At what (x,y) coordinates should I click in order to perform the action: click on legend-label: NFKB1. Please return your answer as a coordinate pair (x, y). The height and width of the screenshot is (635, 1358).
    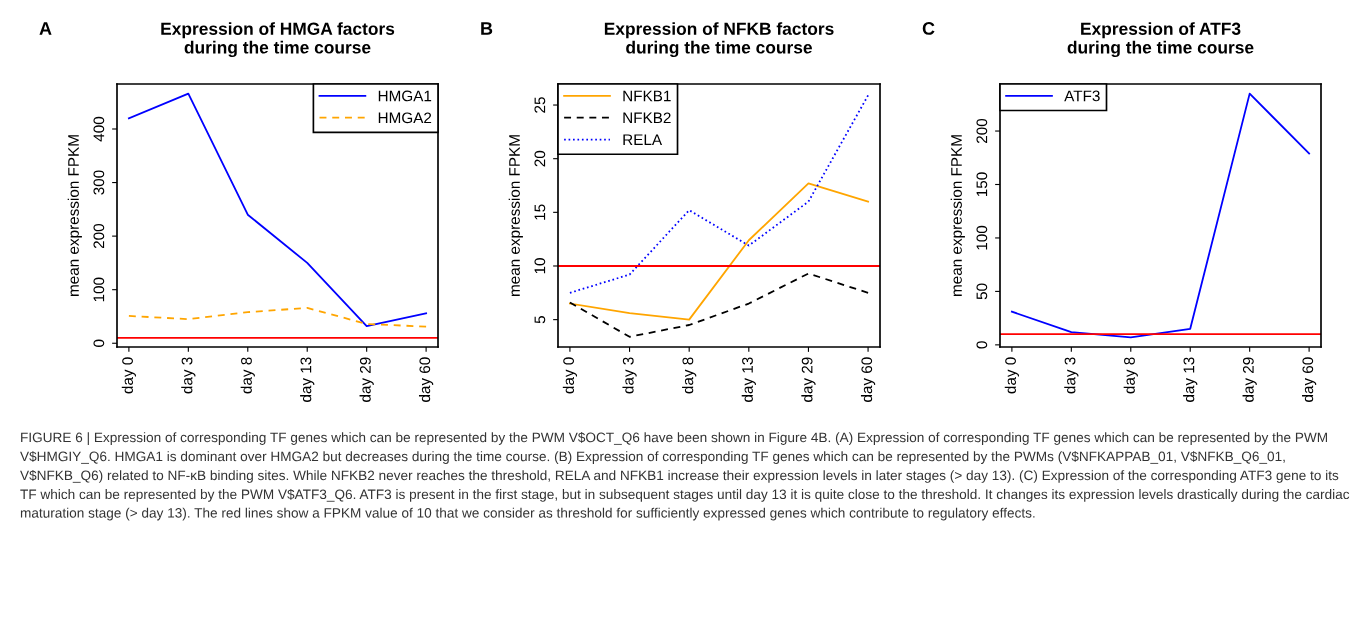
    Looking at the image, I should click on (647, 96).